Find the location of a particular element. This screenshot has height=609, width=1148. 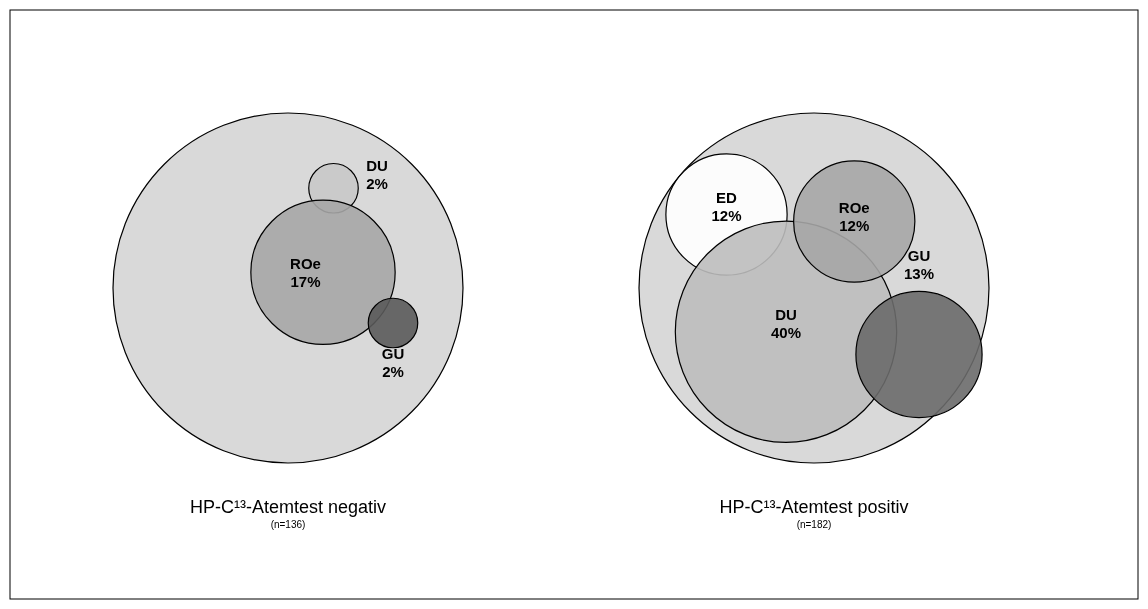

text: HP-C¹³-Atemtest negativ is located at coordinates (288, 507).